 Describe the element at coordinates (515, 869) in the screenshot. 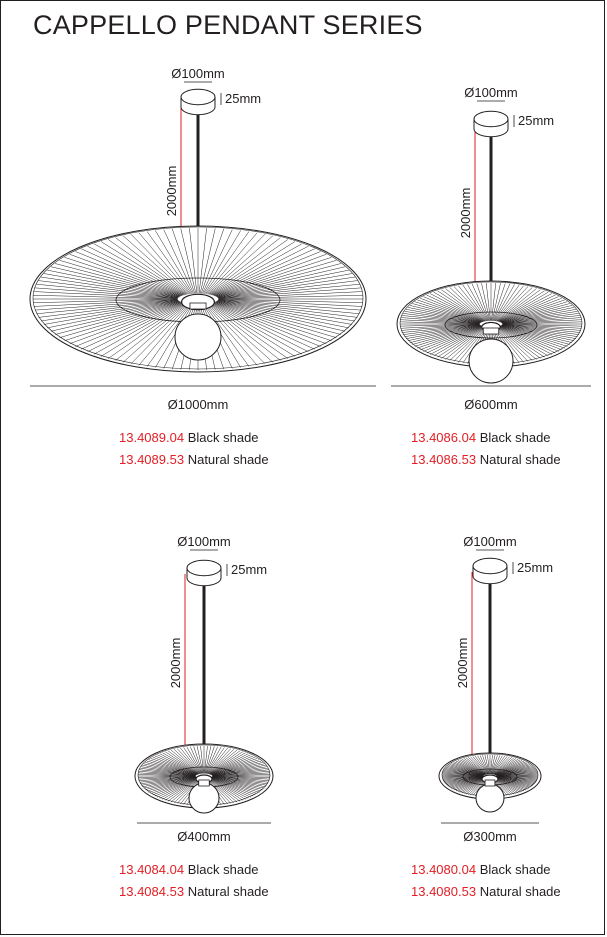

I see `shade-finish: Black shade` at that location.